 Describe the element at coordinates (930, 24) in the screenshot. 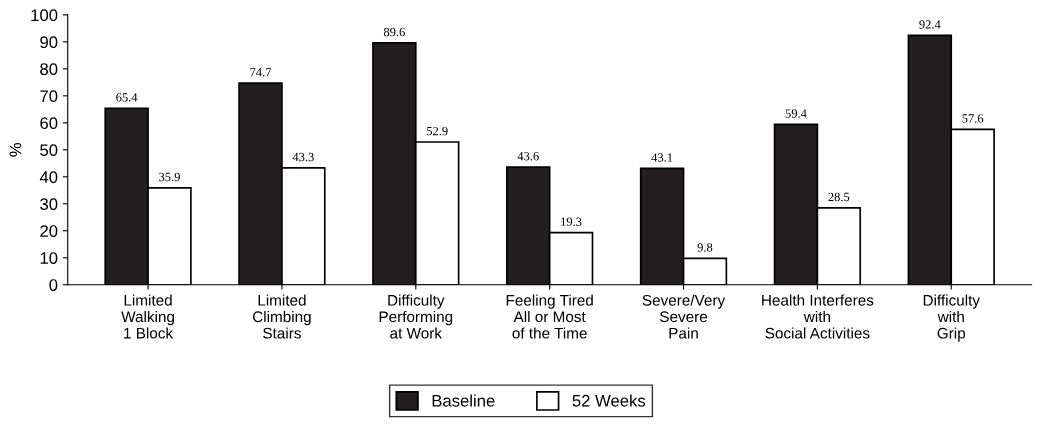

I see `data-label: 92.4` at that location.